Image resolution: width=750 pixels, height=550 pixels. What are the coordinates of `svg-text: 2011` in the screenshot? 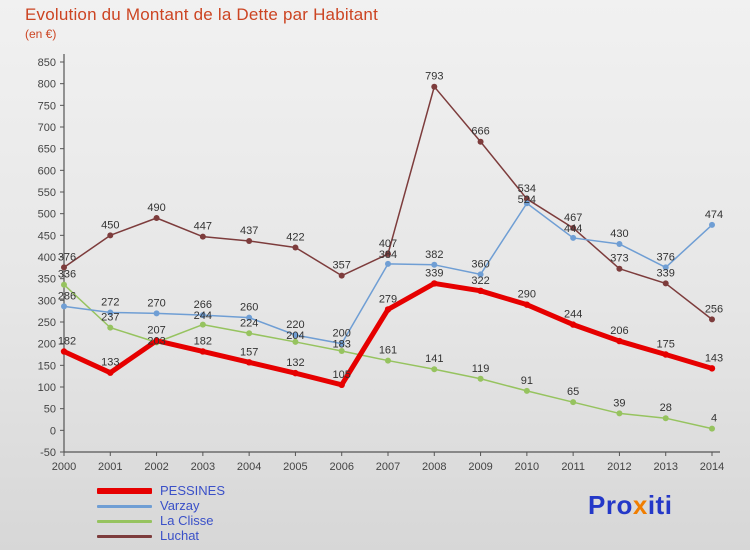 It's located at (573, 467).